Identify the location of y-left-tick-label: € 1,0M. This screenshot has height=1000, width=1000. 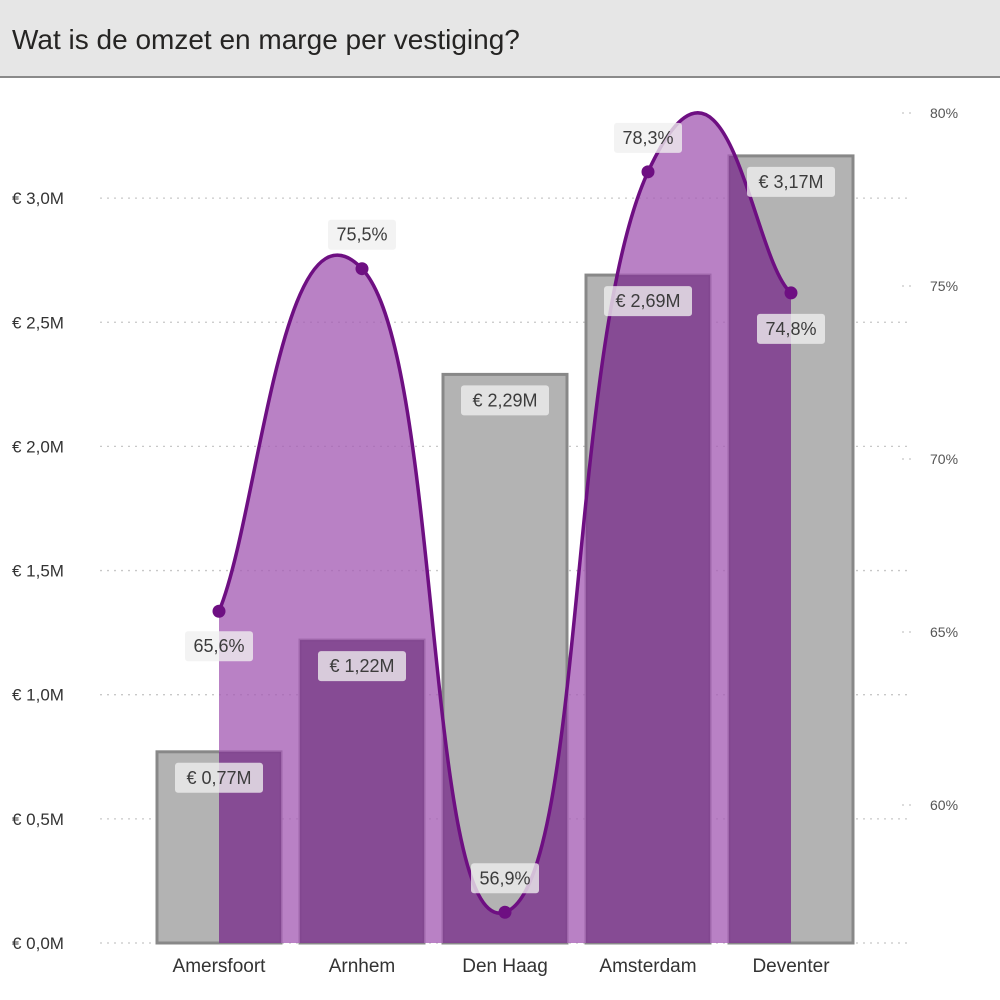
(38, 695).